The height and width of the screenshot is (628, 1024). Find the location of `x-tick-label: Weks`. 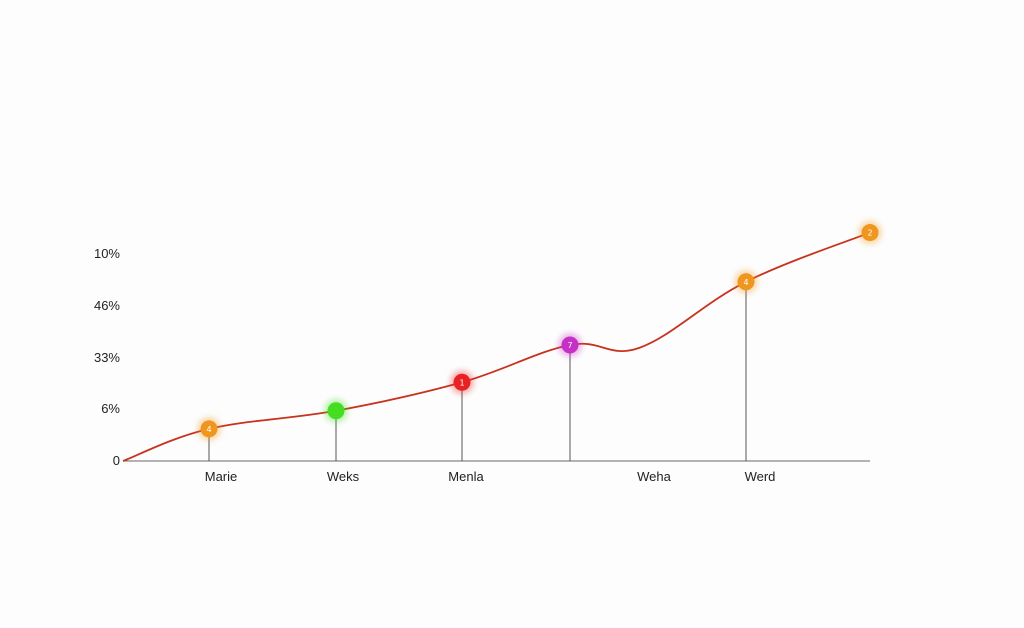

x-tick-label: Weks is located at coordinates (343, 476).